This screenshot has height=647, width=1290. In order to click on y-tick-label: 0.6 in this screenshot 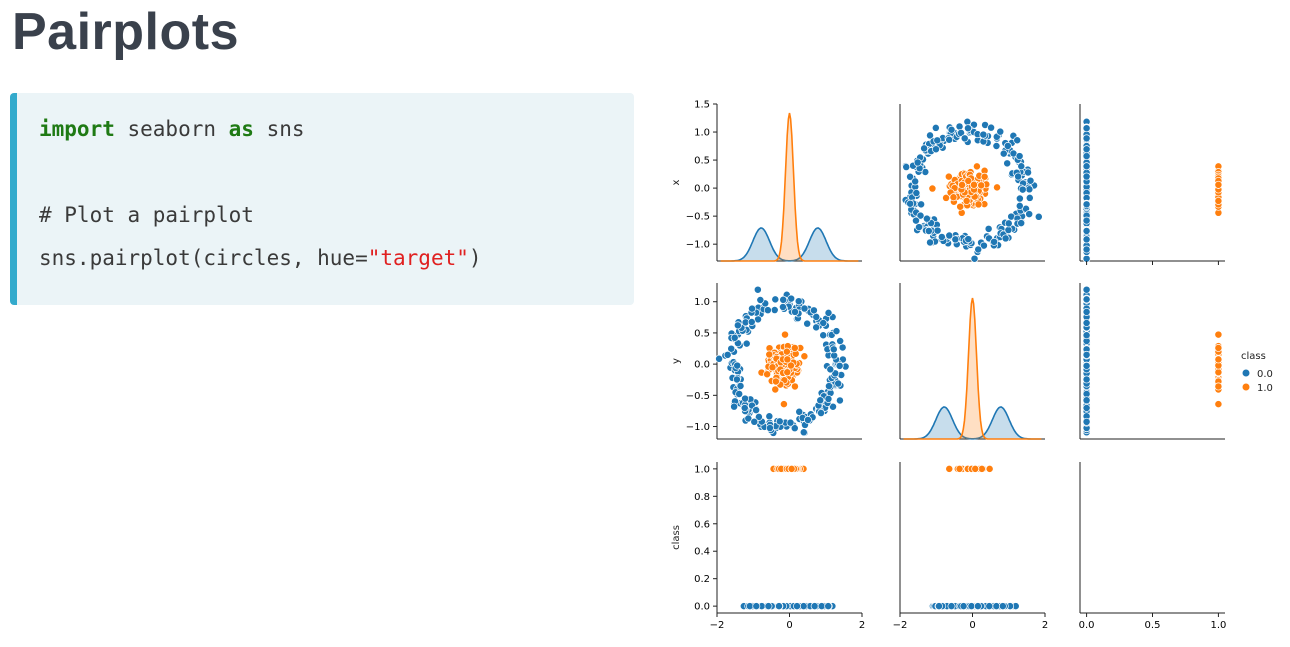, I will do `click(702, 524)`.